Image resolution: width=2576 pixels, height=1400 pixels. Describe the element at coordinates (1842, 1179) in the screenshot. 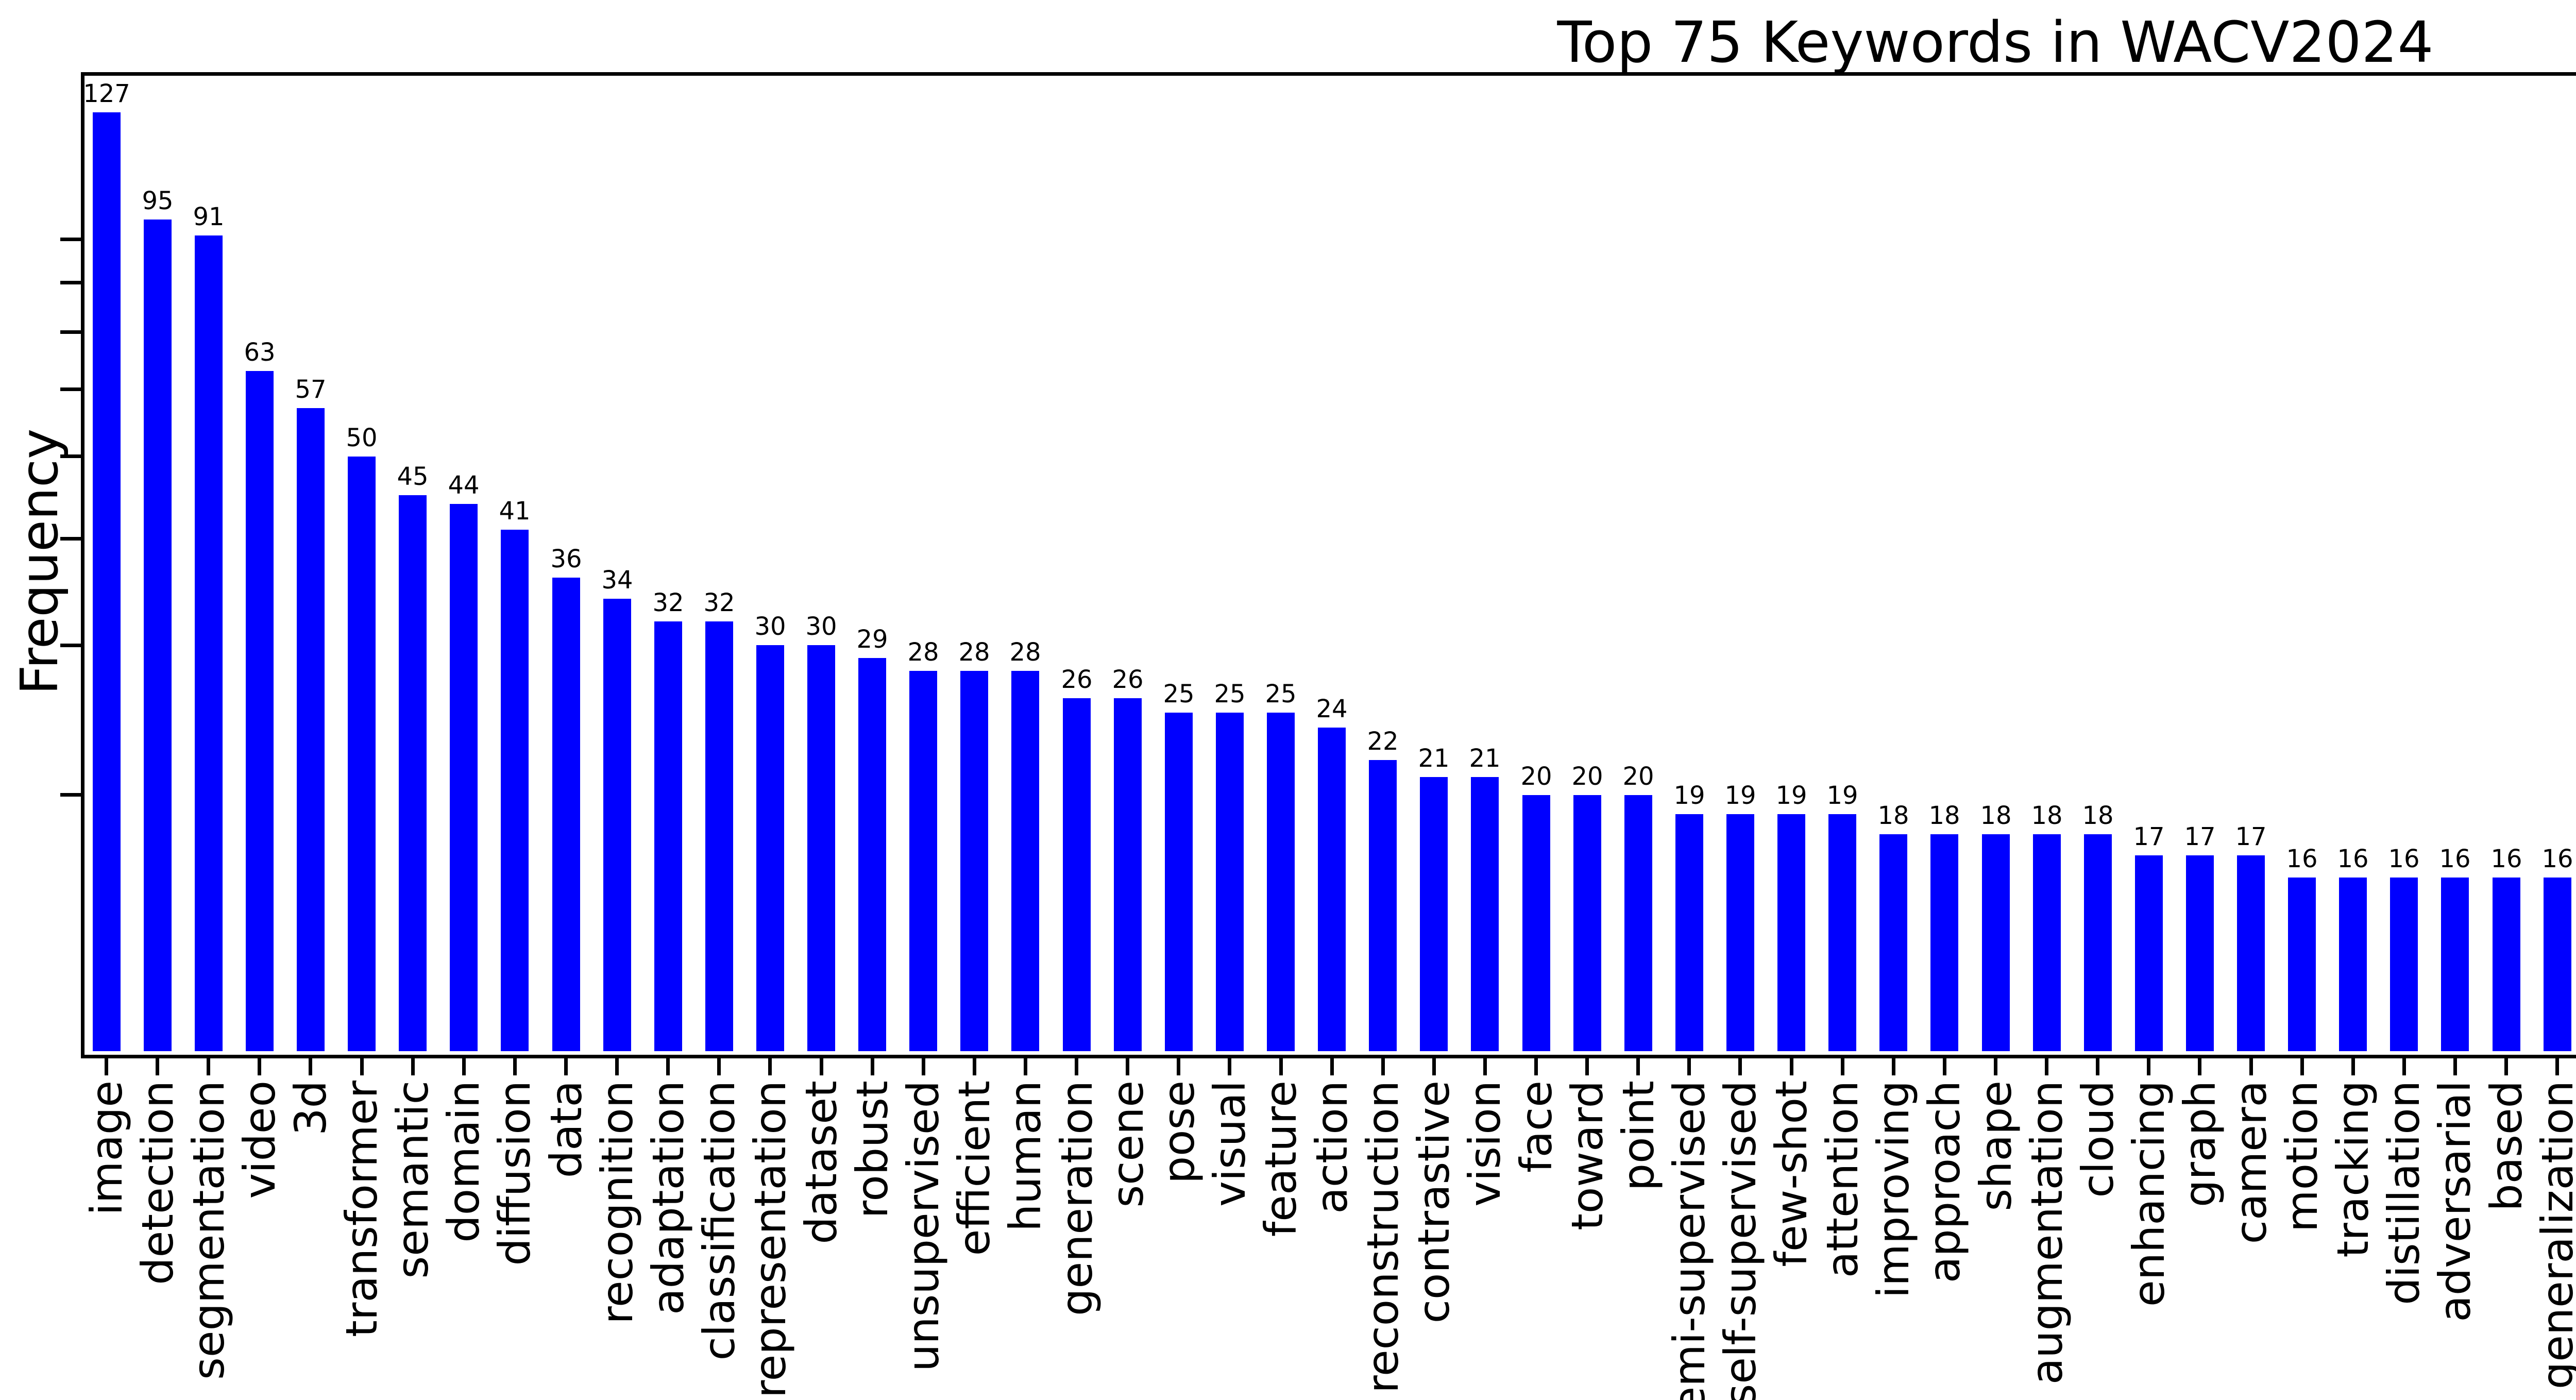

I see `x-tick-label: attention` at that location.